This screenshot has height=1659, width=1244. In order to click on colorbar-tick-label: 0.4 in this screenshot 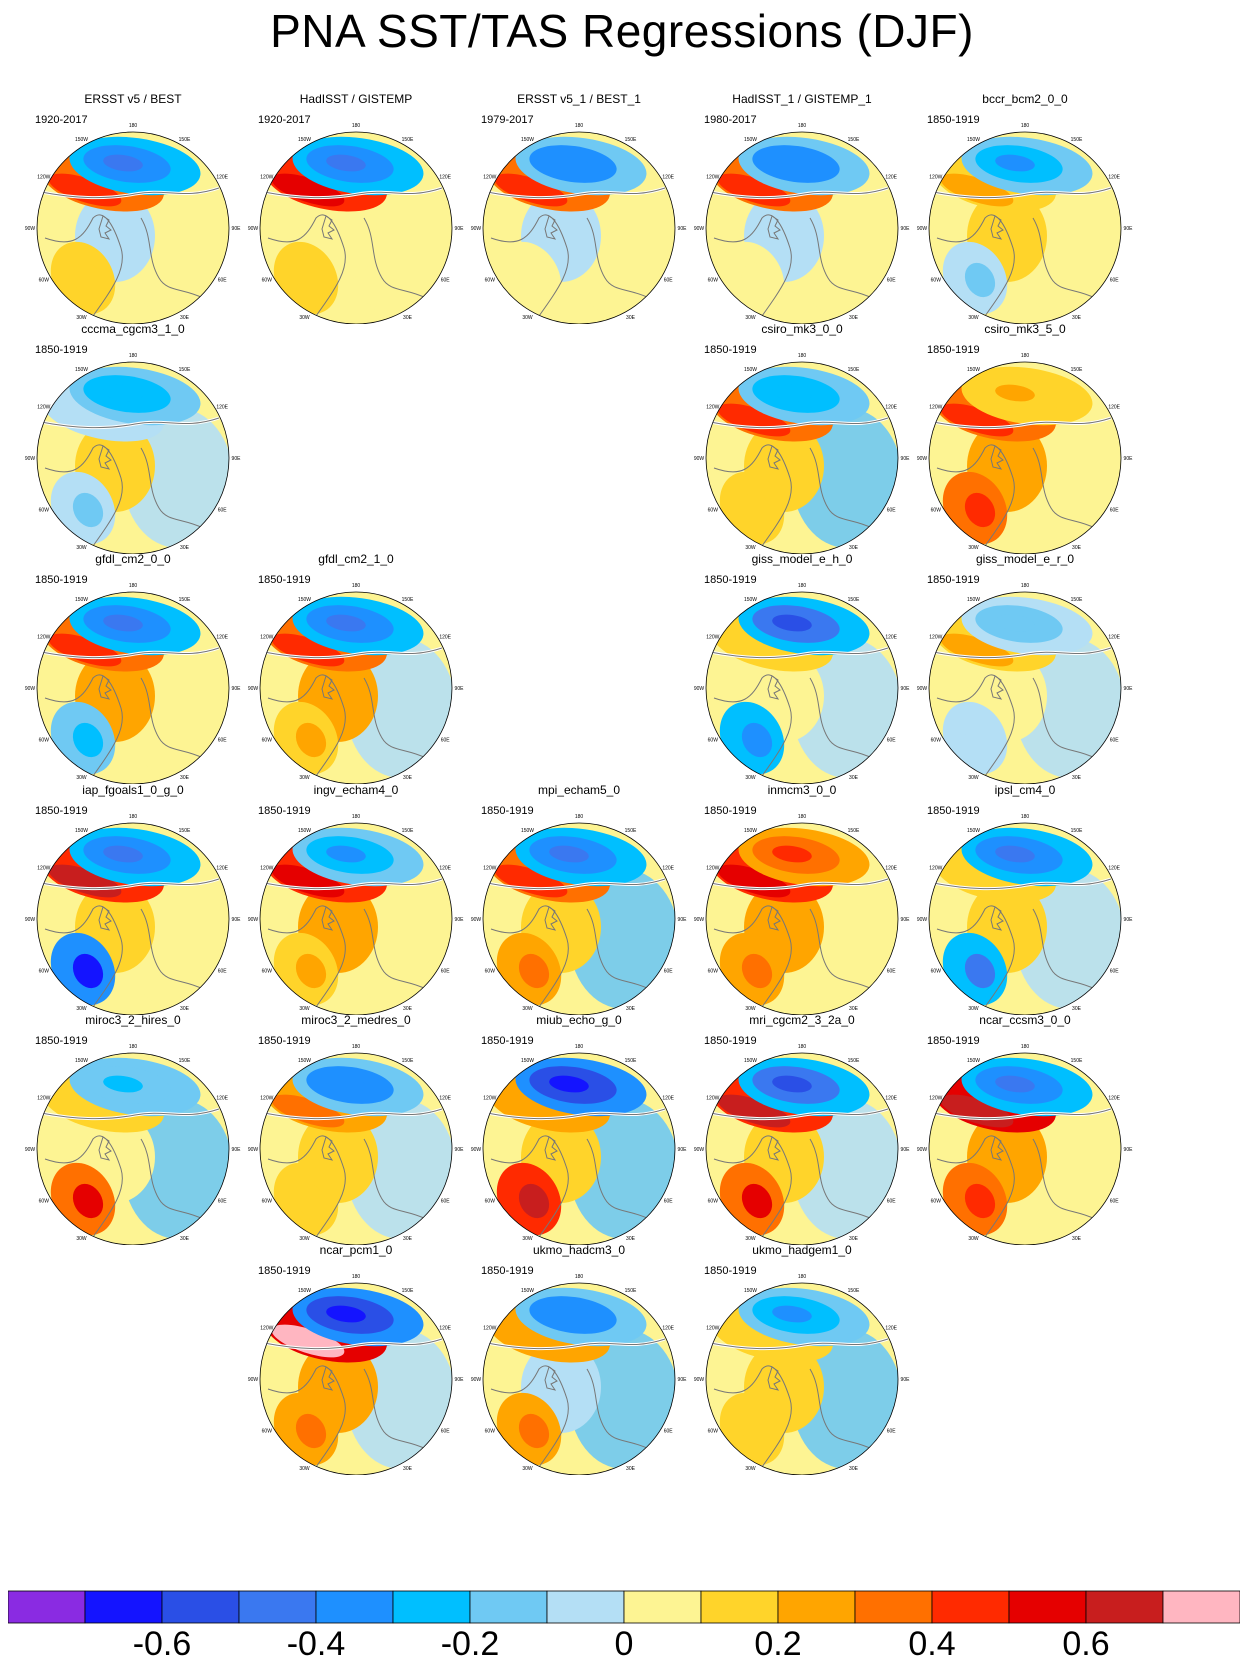, I will do `click(931, 1642)`.